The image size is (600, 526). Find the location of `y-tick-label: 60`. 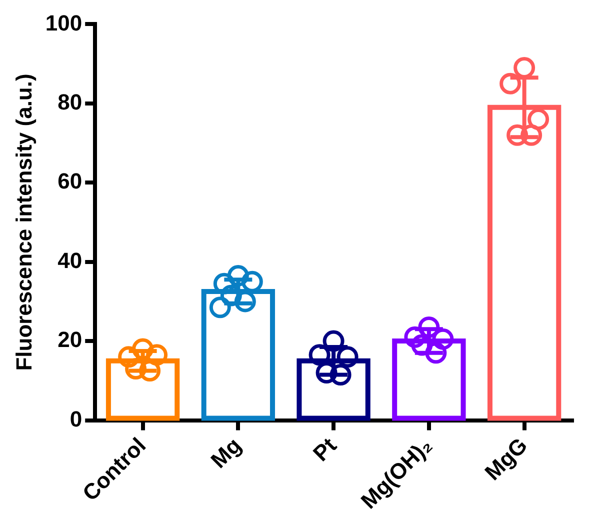

y-tick-label: 60 is located at coordinates (70, 181).